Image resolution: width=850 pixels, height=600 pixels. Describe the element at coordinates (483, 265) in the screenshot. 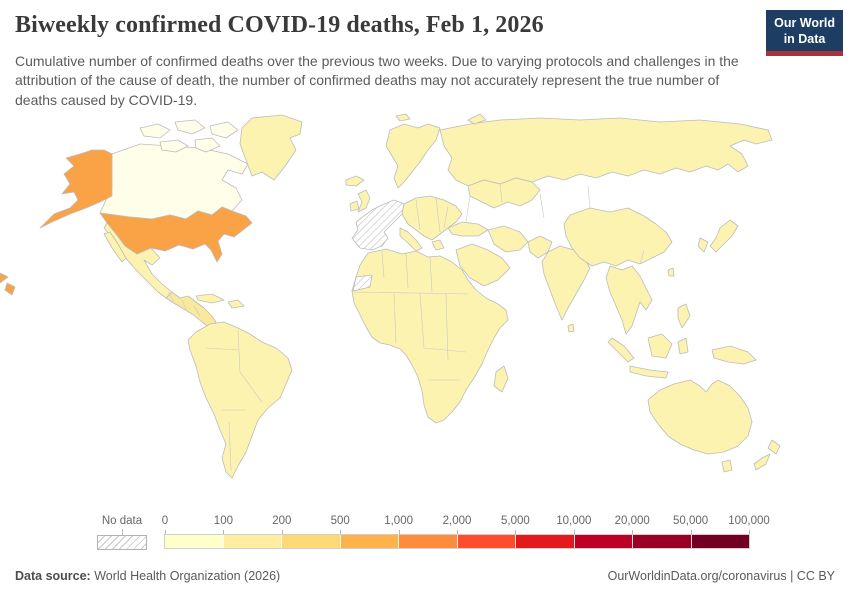

I see `map-region-arabia` at that location.